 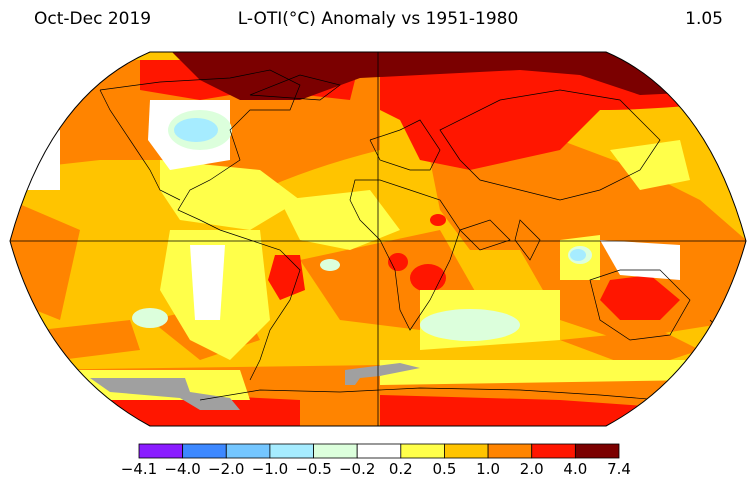 I want to click on colorbar-tick-label: −0.5, so click(x=313, y=469).